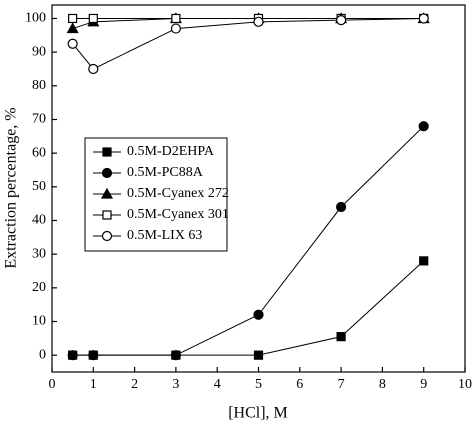 The image size is (474, 430). Describe the element at coordinates (39, 321) in the screenshot. I see `y-tick-label: 10` at that location.